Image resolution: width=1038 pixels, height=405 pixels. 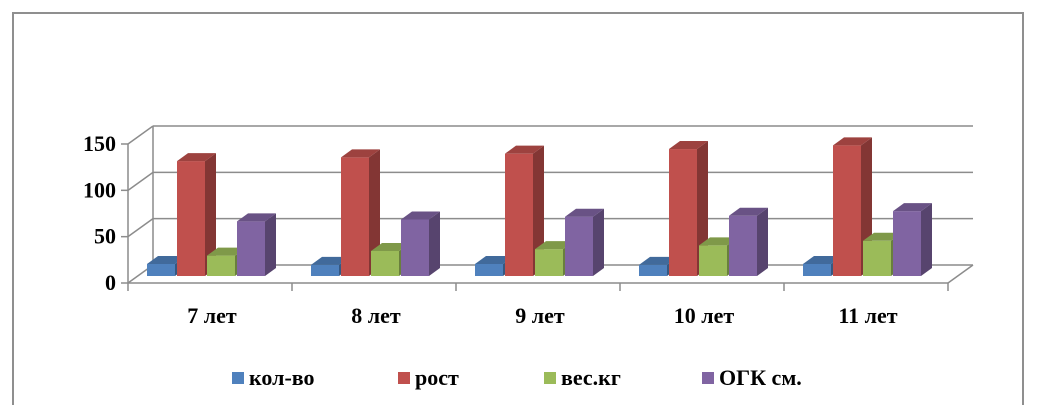 What do you see at coordinates (212, 315) in the screenshot?
I see `x-tick-label-0: 7 лет` at bounding box center [212, 315].